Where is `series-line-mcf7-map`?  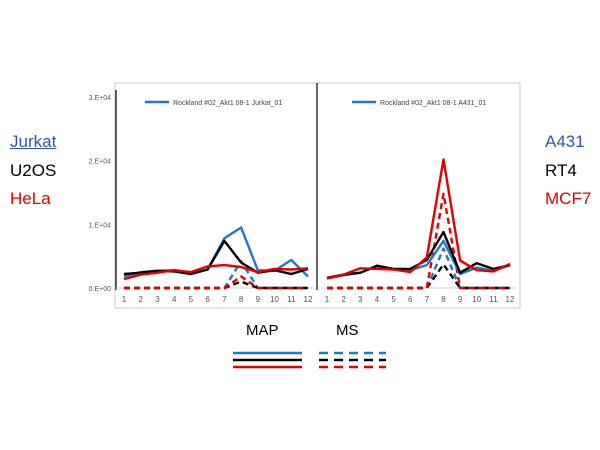
series-line-mcf7-map is located at coordinates (418, 219).